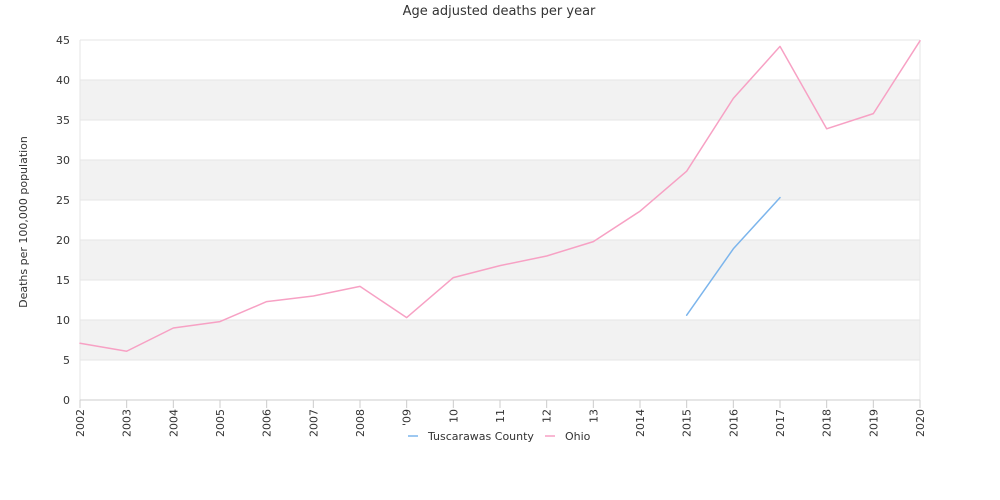  What do you see at coordinates (407, 417) in the screenshot?
I see `x-tick-label: '09` at bounding box center [407, 417].